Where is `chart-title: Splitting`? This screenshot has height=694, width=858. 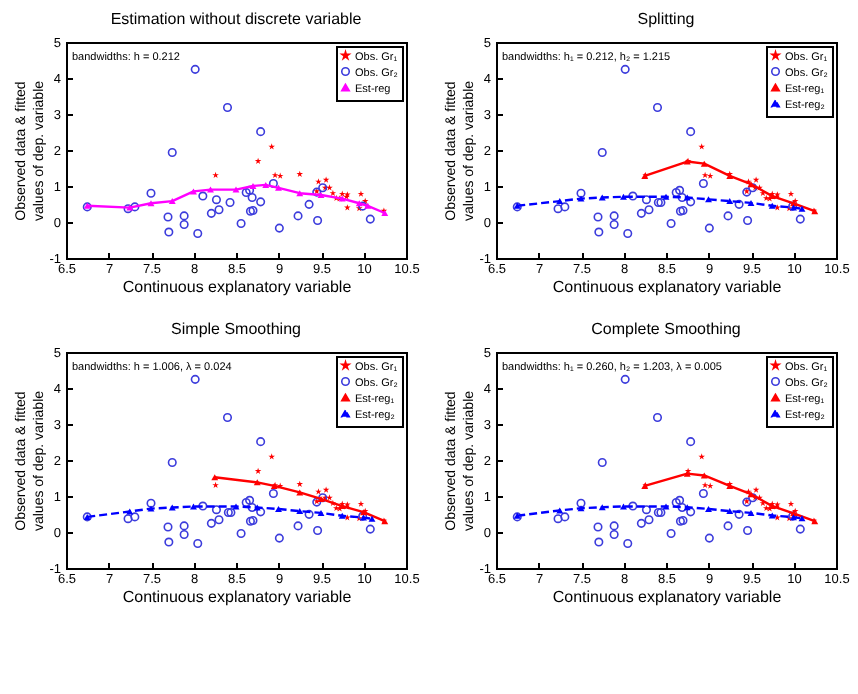 chart-title: Splitting is located at coordinates (666, 19).